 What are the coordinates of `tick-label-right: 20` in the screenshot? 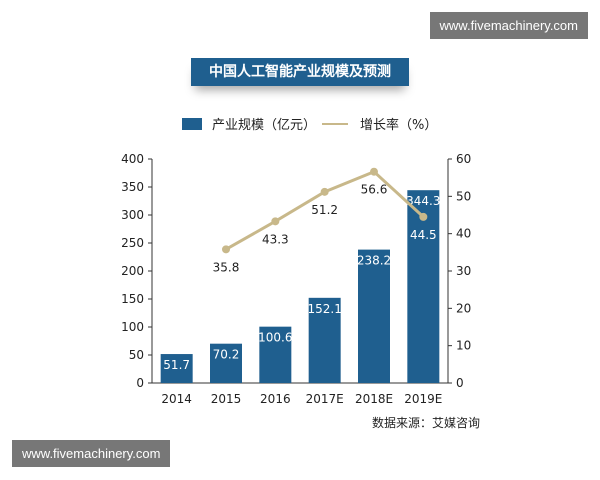 It's located at (463, 308).